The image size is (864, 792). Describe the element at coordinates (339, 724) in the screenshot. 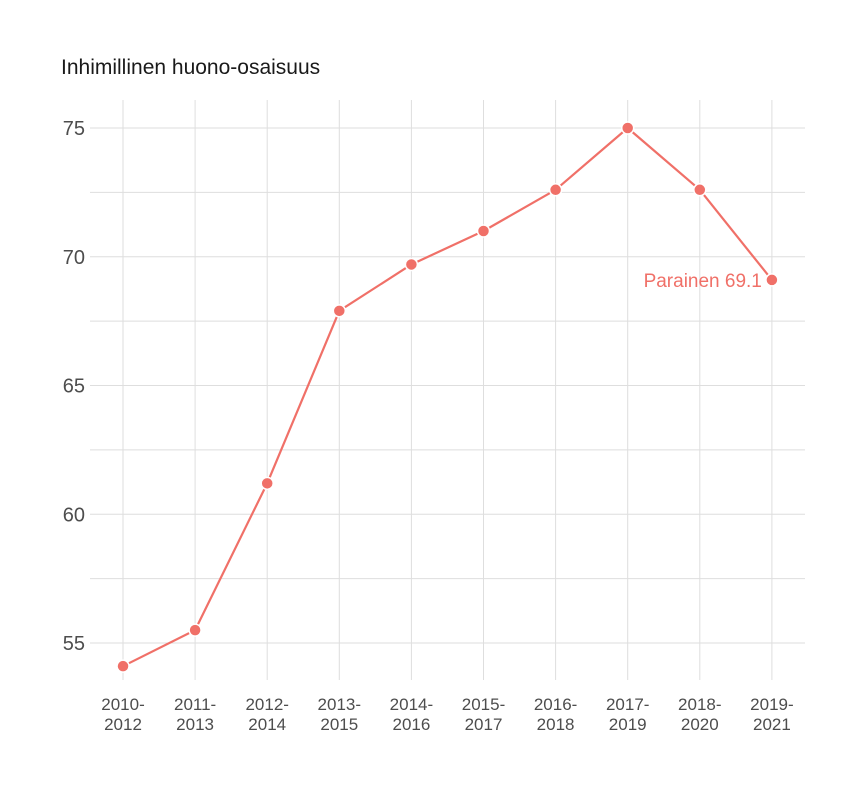

I see `x-tick-label: 2015` at that location.